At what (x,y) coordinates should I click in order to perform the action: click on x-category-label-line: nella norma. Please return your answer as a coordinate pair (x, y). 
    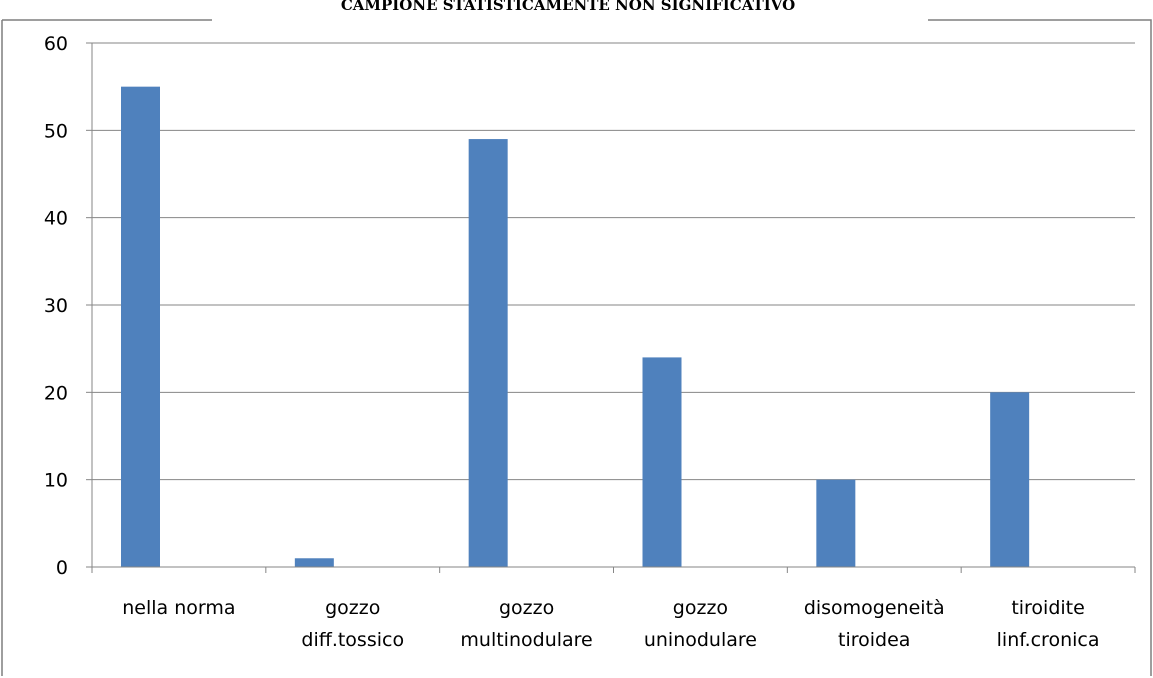
    Looking at the image, I should click on (178, 608).